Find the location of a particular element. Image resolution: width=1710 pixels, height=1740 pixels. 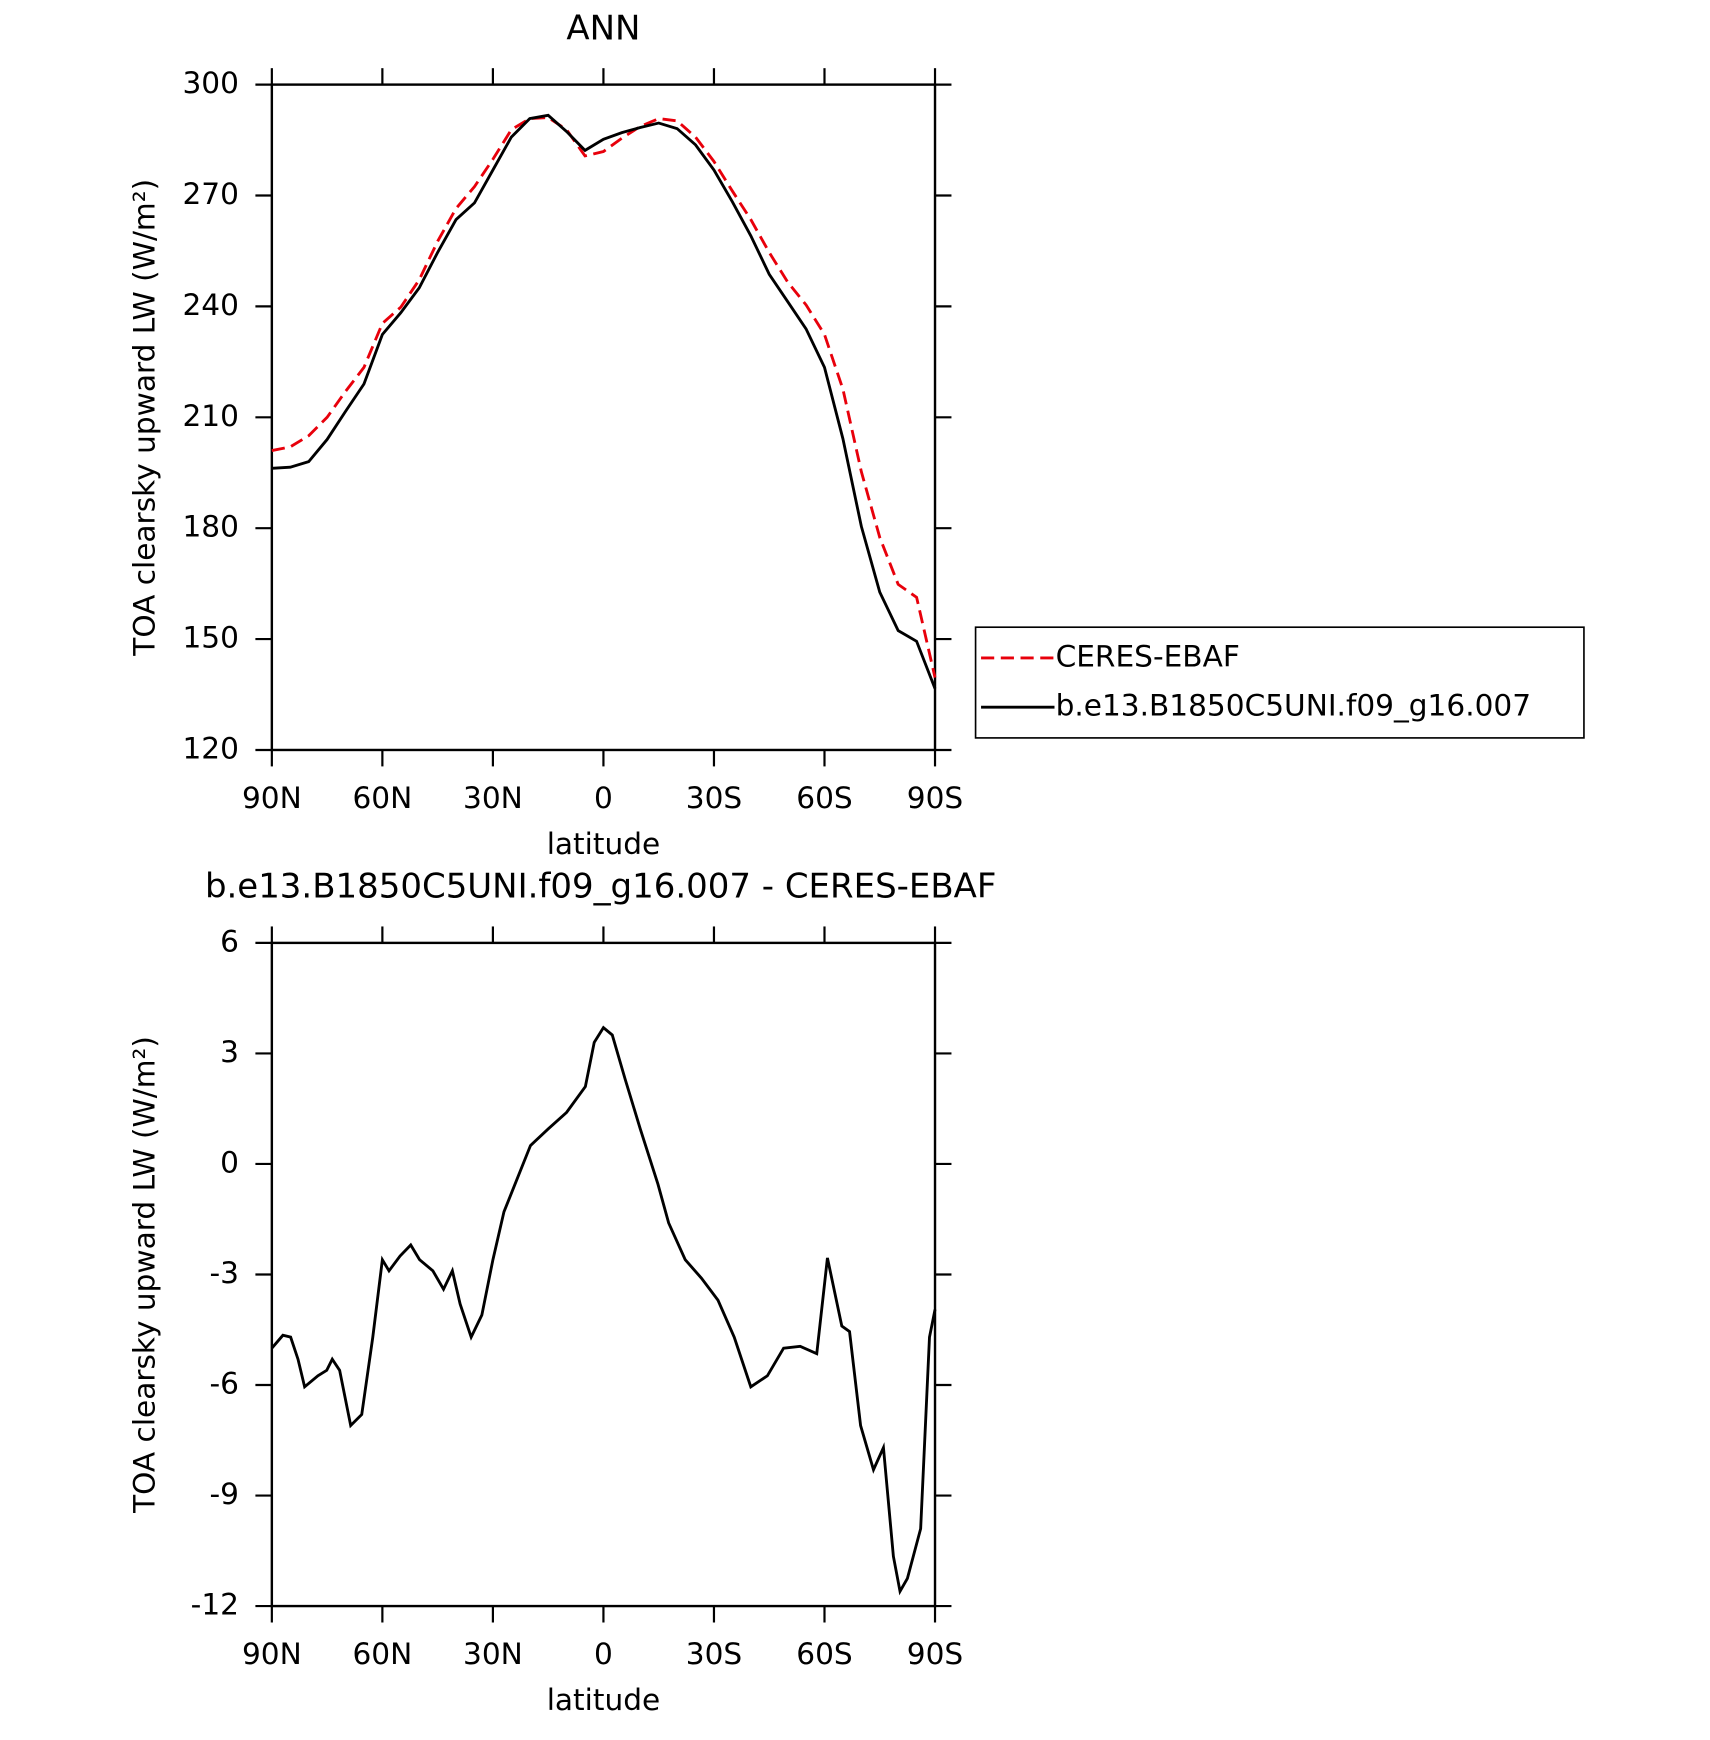

y-tick-label: 240 is located at coordinates (210, 305).